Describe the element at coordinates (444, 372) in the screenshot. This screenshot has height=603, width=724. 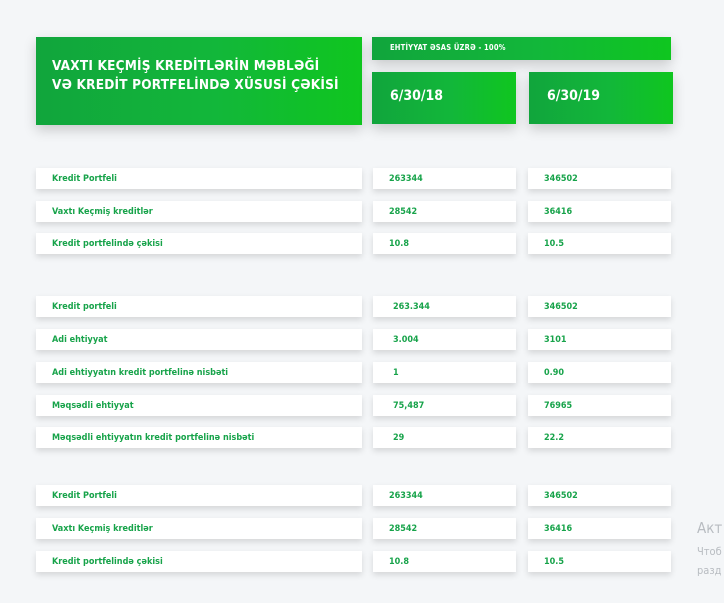
I see `row-value-2018: 1` at that location.